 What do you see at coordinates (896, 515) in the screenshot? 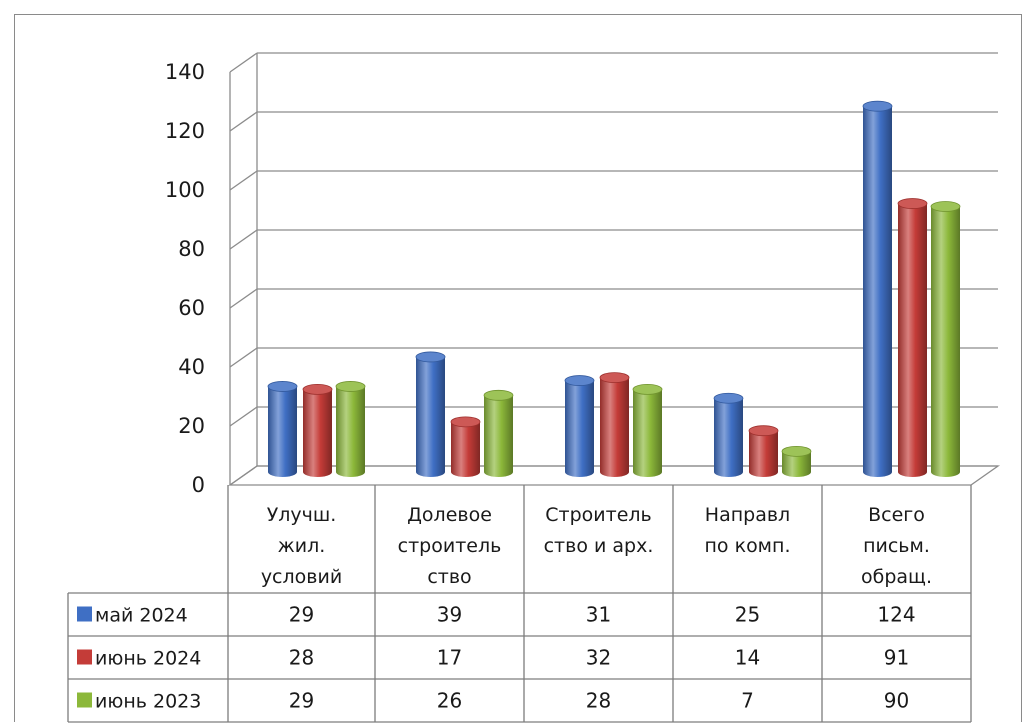
I see `category-label: Всего` at bounding box center [896, 515].